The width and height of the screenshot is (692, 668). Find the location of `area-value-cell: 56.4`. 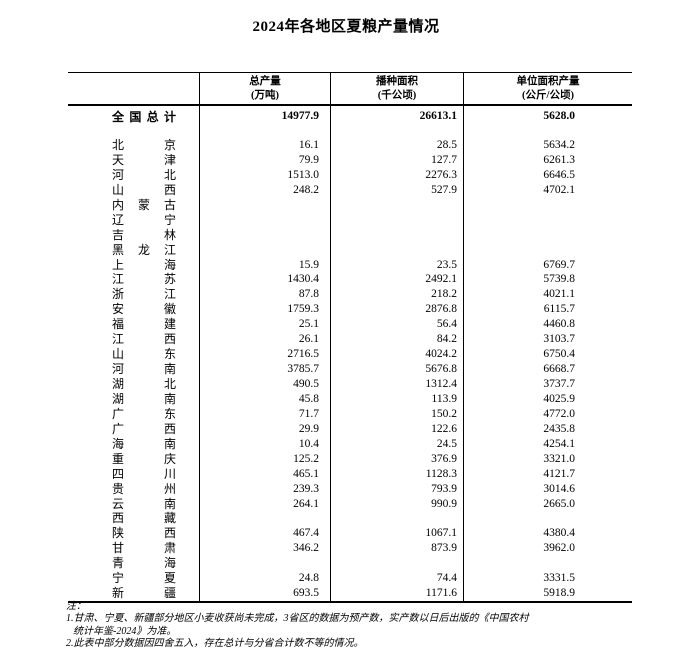

area-value-cell: 56.4 is located at coordinates (396, 325).